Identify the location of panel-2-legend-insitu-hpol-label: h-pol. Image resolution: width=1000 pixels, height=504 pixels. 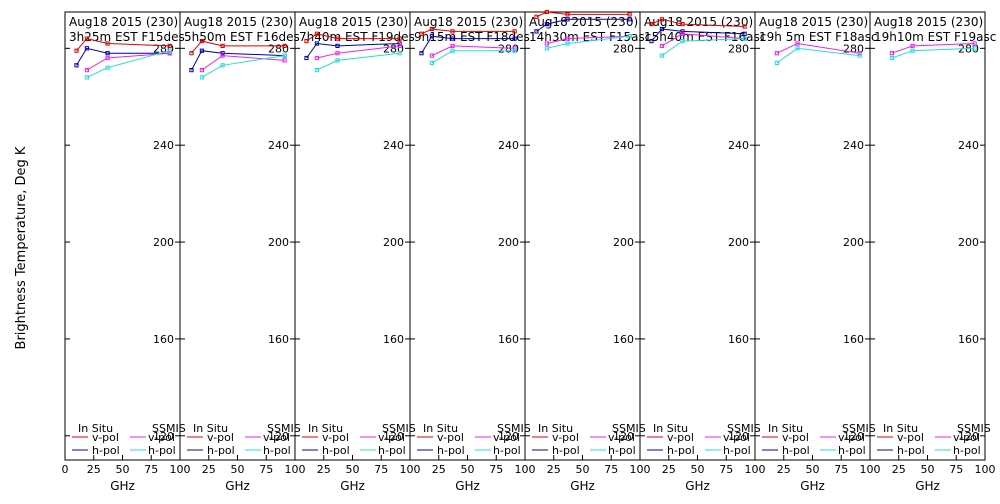
(221, 450).